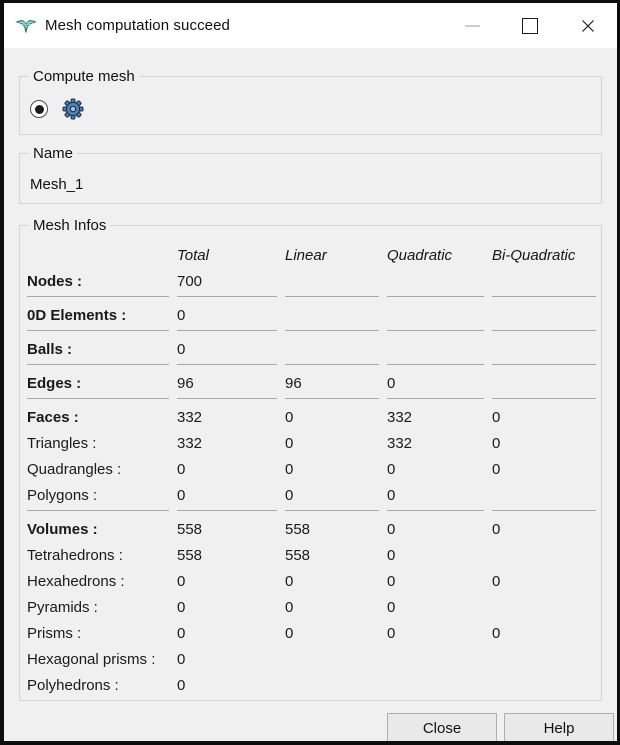  What do you see at coordinates (559, 727) in the screenshot?
I see `help-button: Help` at bounding box center [559, 727].